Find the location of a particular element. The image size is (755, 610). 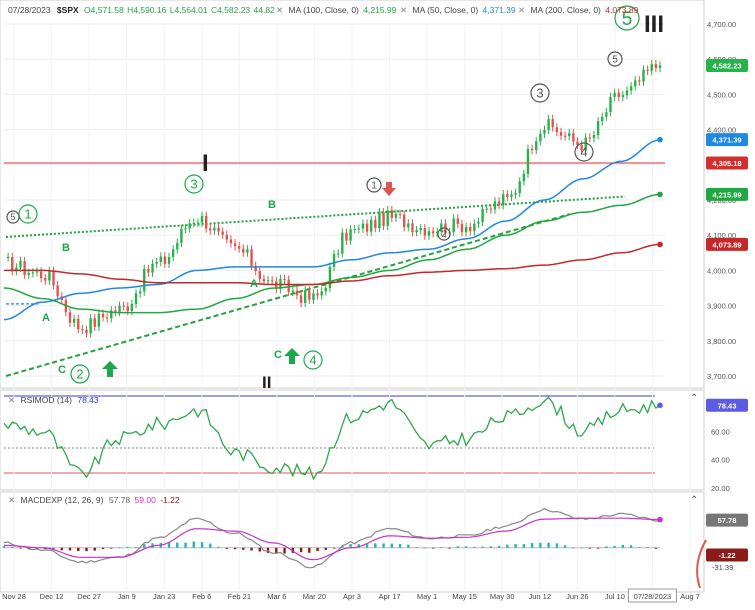

wave-5-jul-circle is located at coordinates (615, 59).